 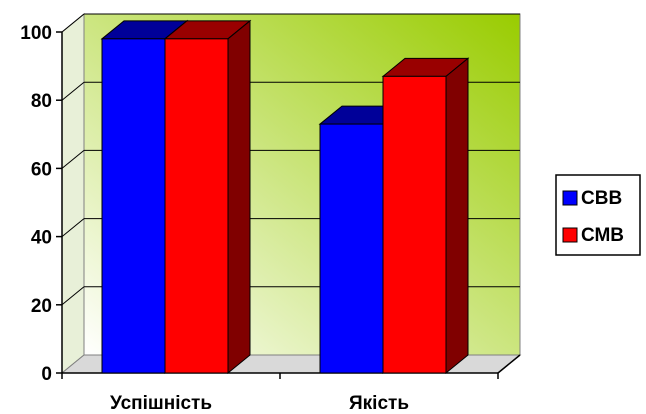 What do you see at coordinates (41, 306) in the screenshot?
I see `y-tick-label: 20` at bounding box center [41, 306].